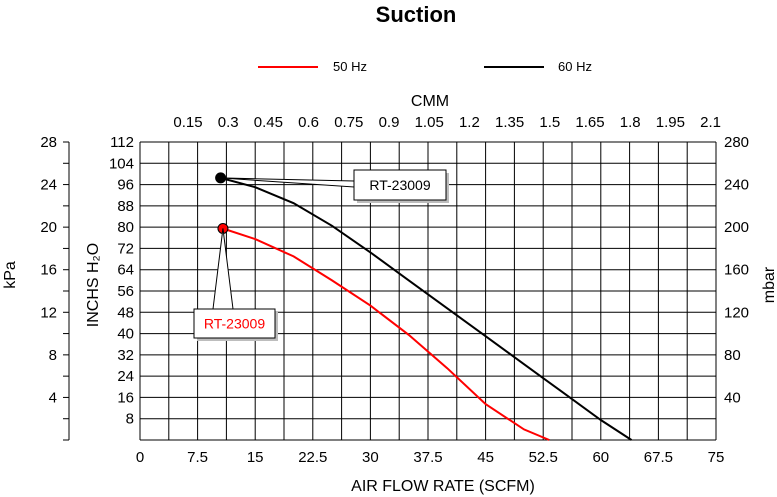 The height and width of the screenshot is (497, 777). I want to click on y-tick-label: 64, so click(125, 270).